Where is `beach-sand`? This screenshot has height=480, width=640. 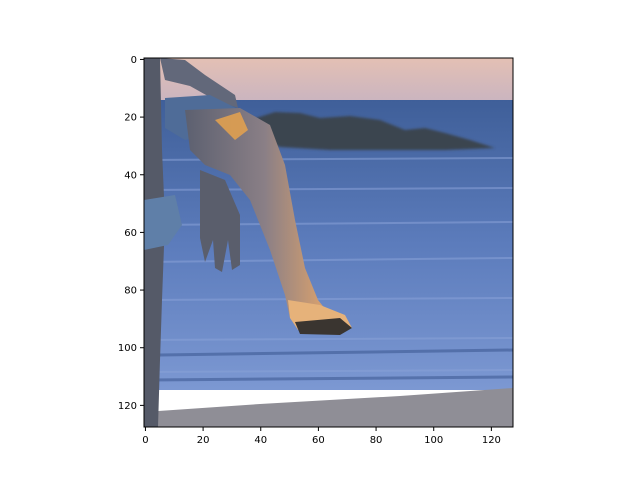 beach-sand is located at coordinates (328, 407).